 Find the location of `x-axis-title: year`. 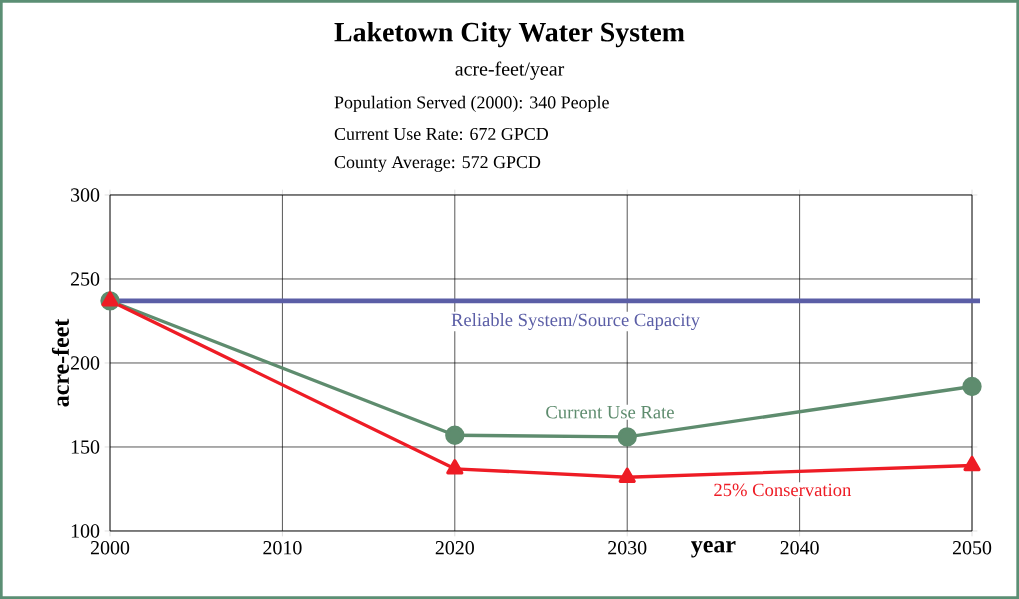

x-axis-title: year is located at coordinates (713, 549).